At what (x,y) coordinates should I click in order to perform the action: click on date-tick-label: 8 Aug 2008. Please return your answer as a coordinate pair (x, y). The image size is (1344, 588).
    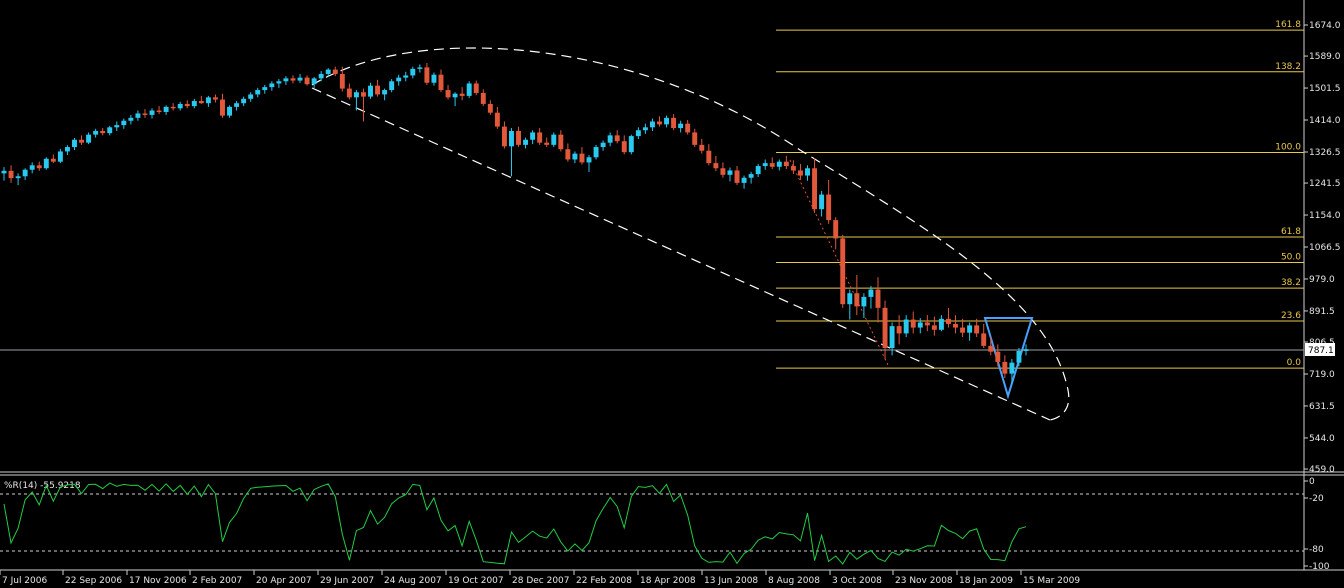
    Looking at the image, I should click on (794, 581).